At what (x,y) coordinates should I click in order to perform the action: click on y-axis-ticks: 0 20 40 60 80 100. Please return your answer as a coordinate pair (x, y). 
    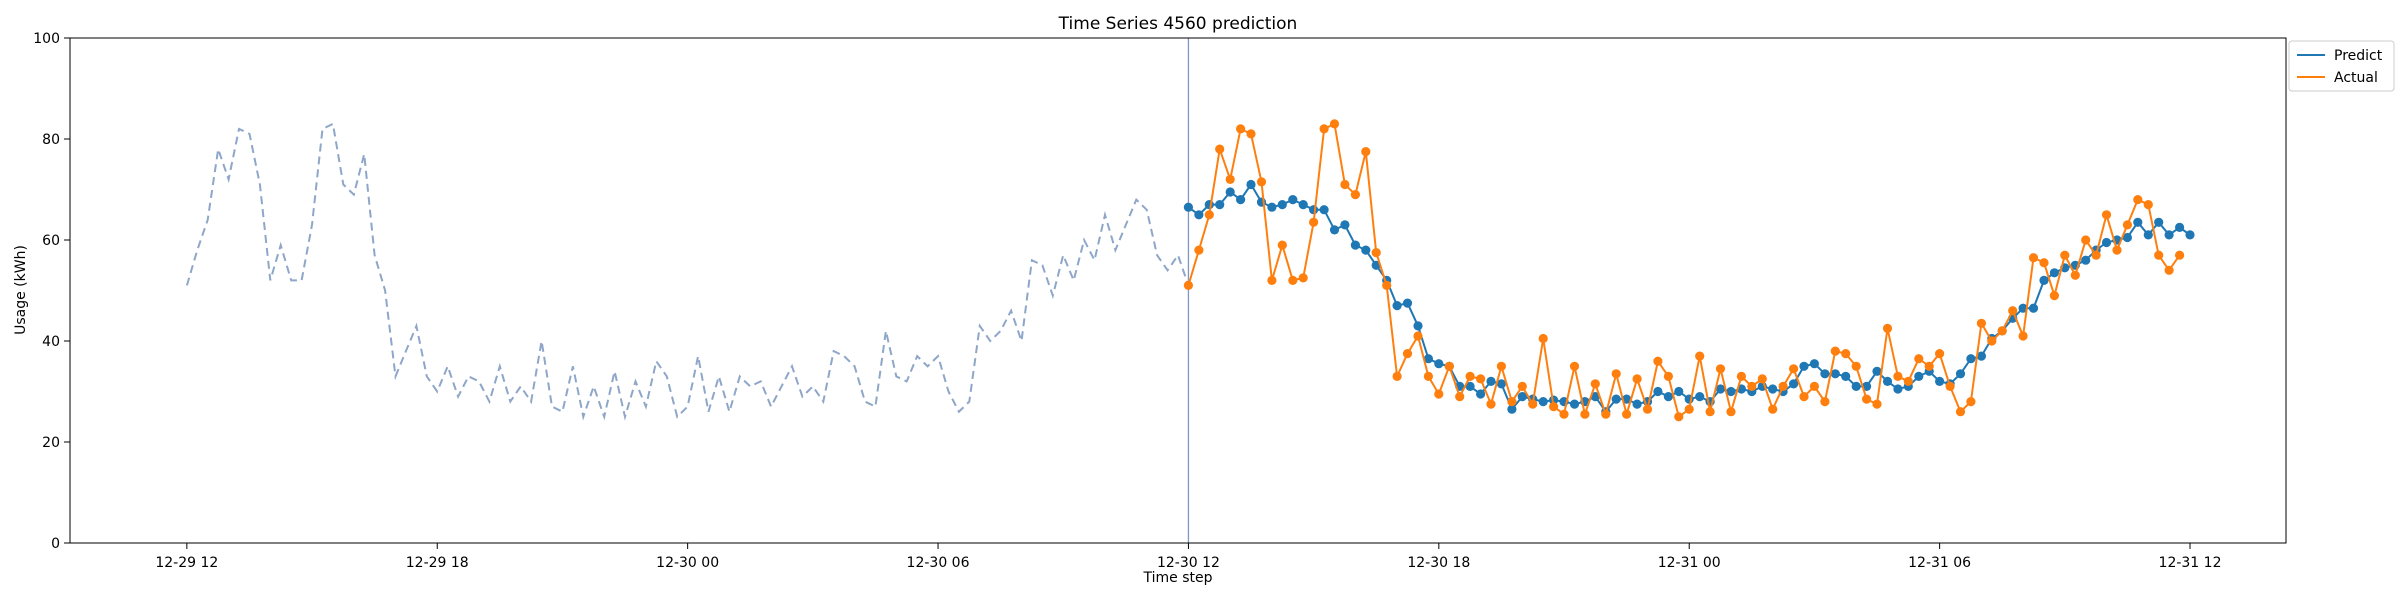
    Looking at the image, I should click on (51, 291).